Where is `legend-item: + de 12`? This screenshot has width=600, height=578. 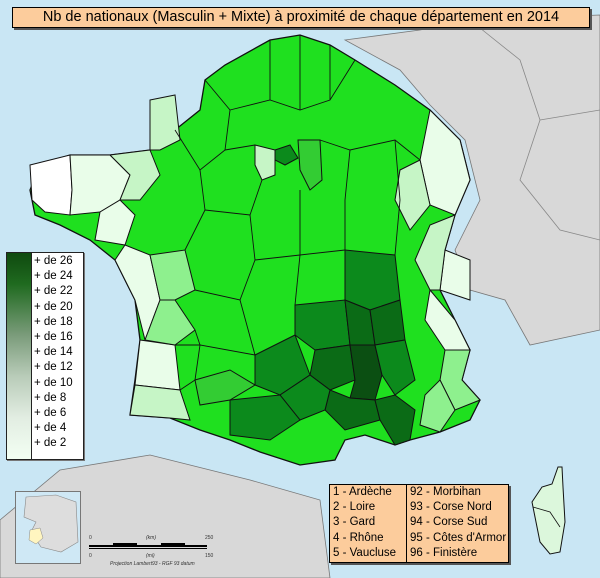
legend-item: + de 12 is located at coordinates (53, 367).